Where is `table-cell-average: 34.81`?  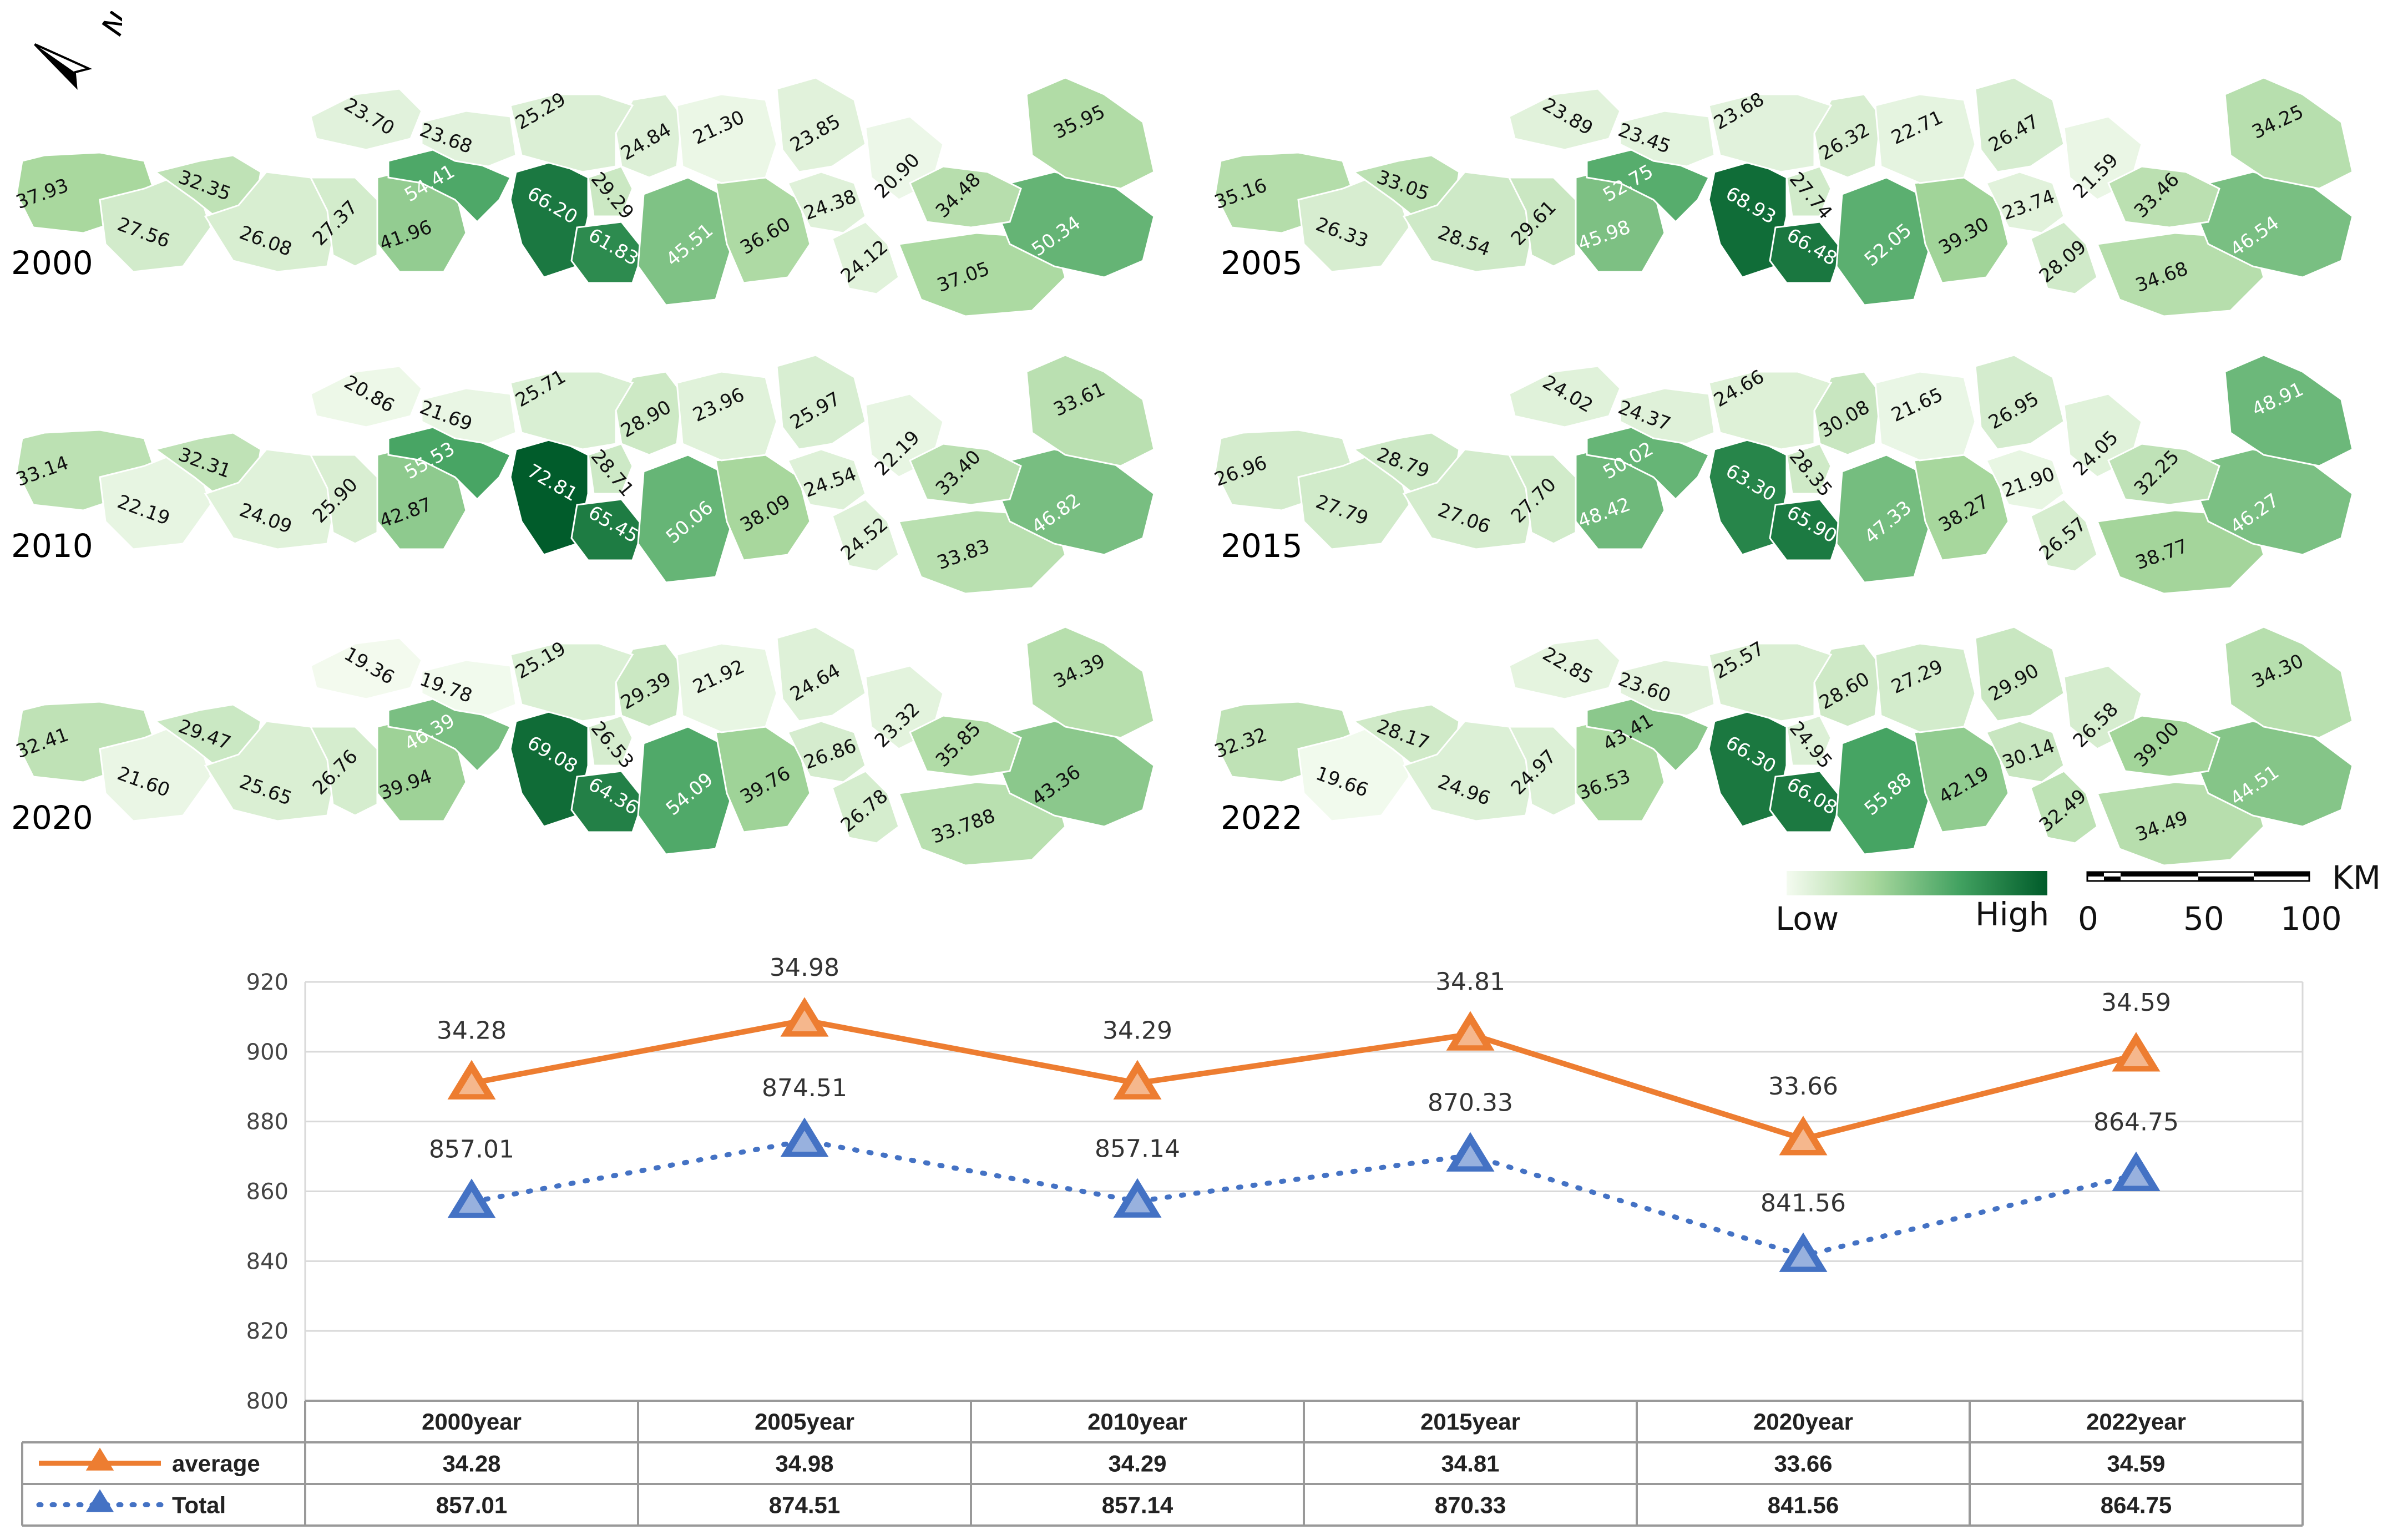
table-cell-average: 34.81 is located at coordinates (1470, 1464).